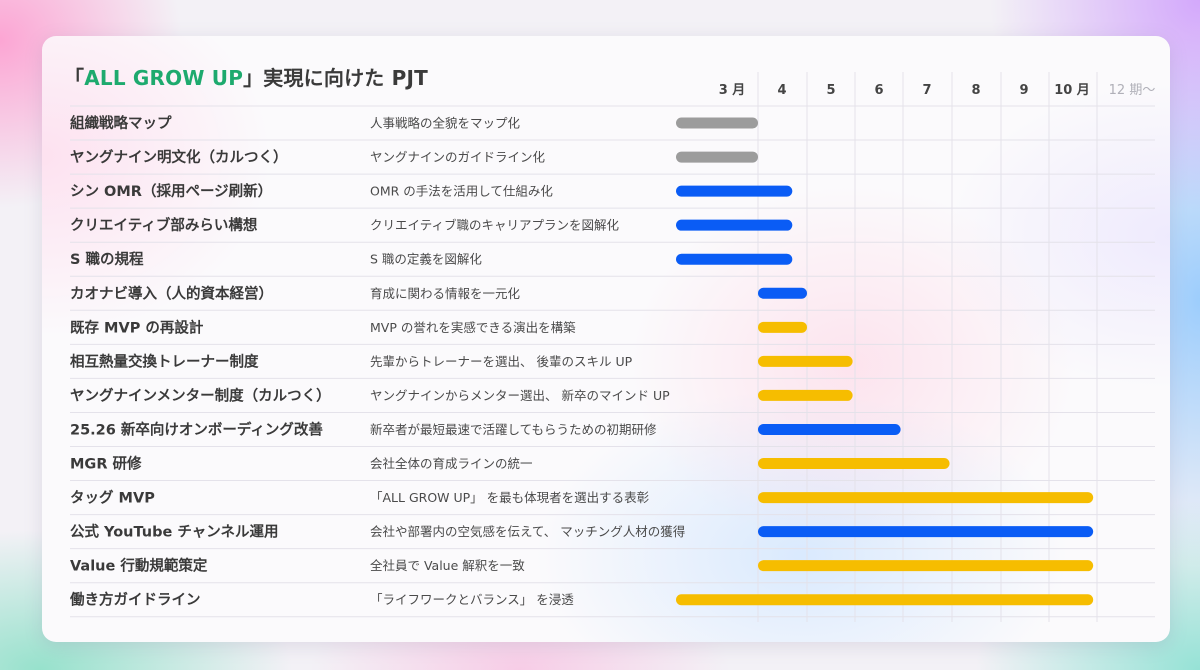  What do you see at coordinates (135, 600) in the screenshot?
I see `project-name-label: 働き方ガイドライン` at bounding box center [135, 600].